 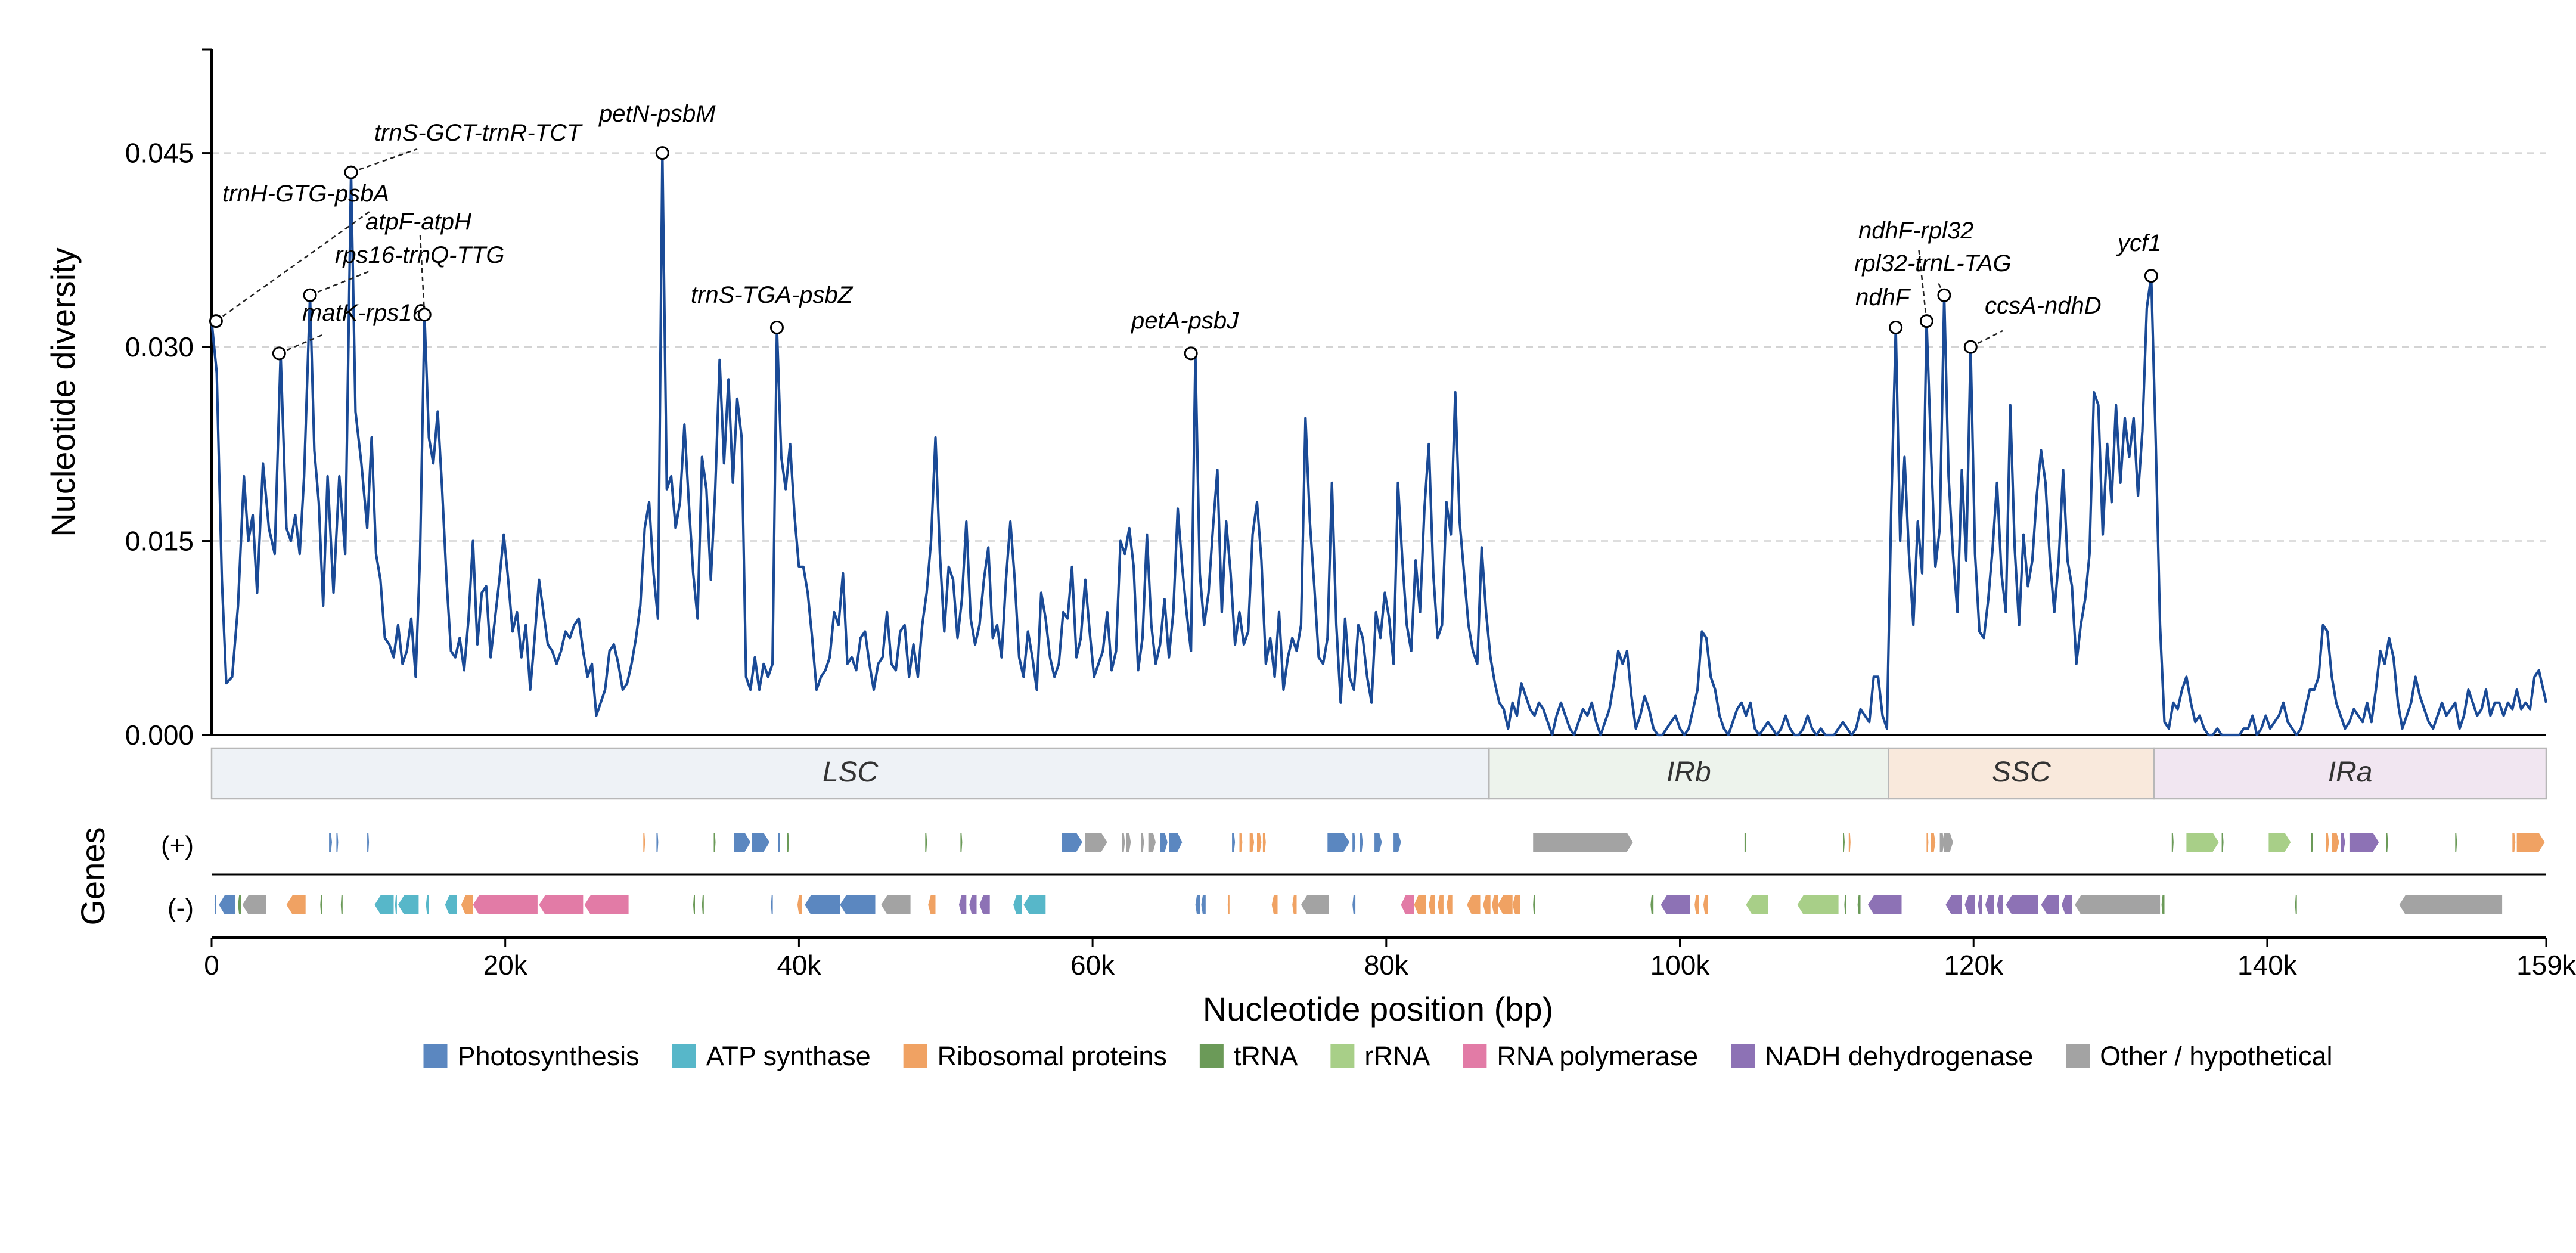 What do you see at coordinates (2216, 1056) in the screenshot?
I see `legend-label: Other / hypothetical` at bounding box center [2216, 1056].